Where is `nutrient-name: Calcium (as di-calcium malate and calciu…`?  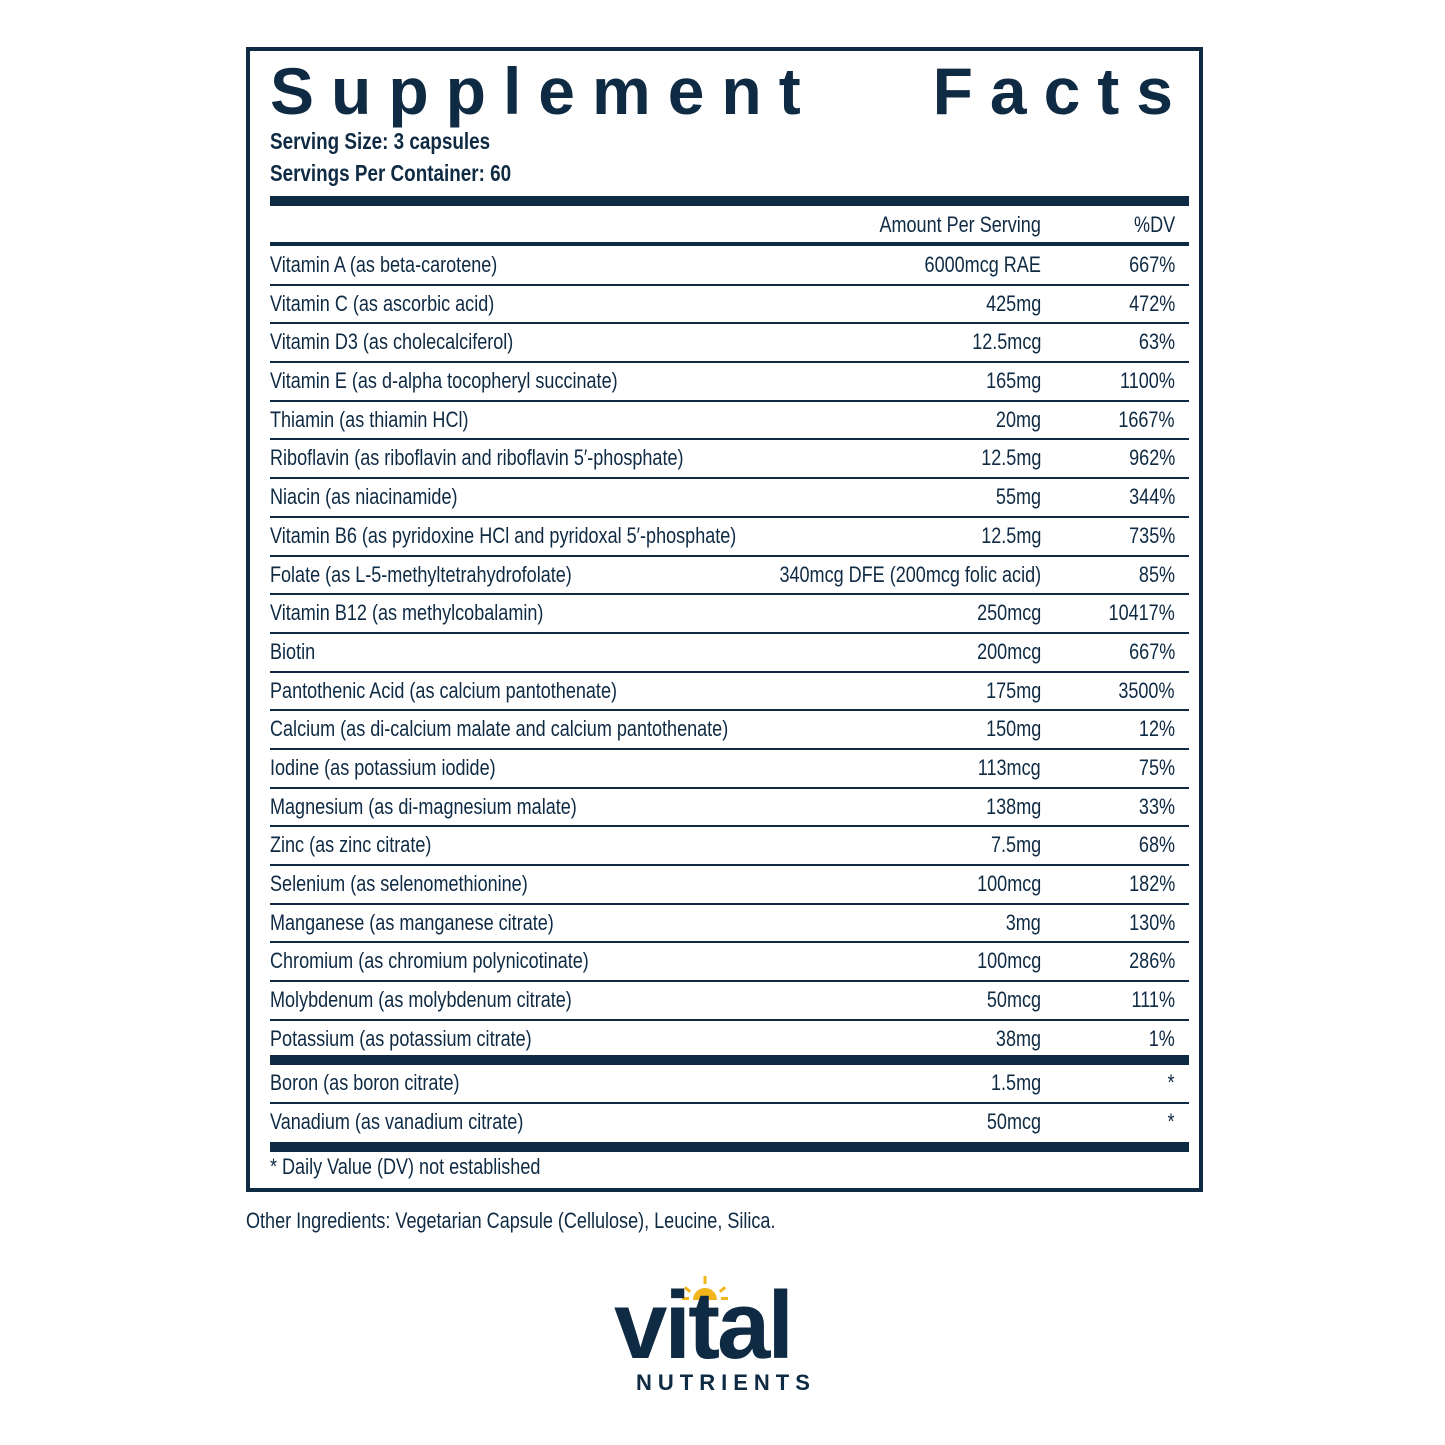
nutrient-name: Calcium (as di-calcium malate and calciu… is located at coordinates (499, 729).